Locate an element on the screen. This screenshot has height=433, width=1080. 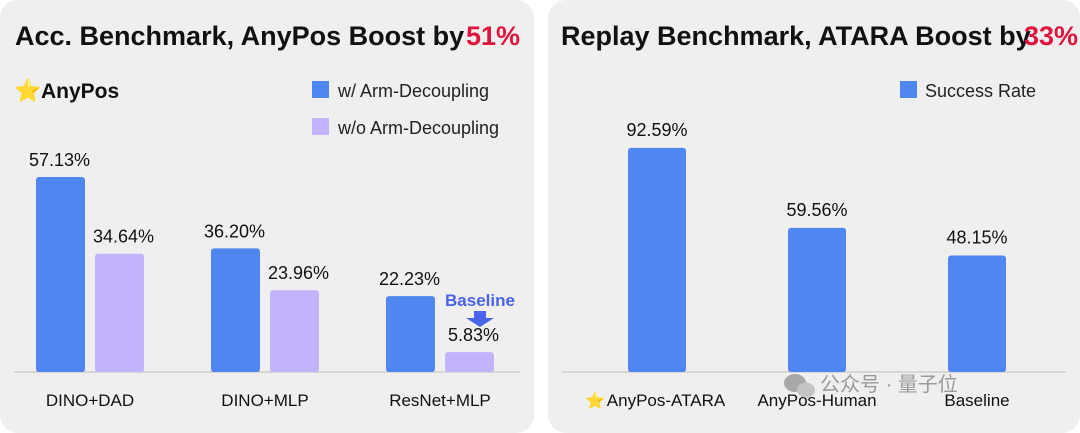
bar-resnet-mlp-with is located at coordinates (410, 334).